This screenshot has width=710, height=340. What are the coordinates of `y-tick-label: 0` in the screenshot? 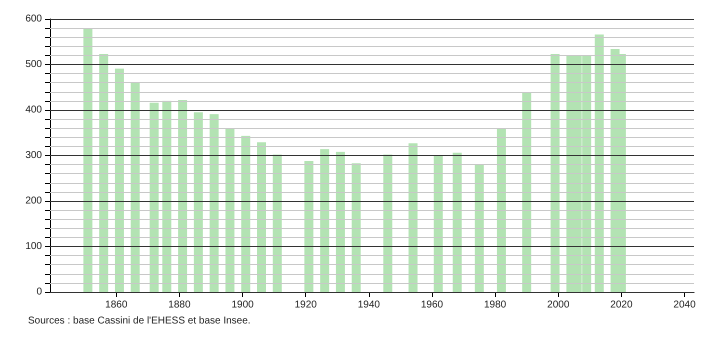 It's located at (39, 292).